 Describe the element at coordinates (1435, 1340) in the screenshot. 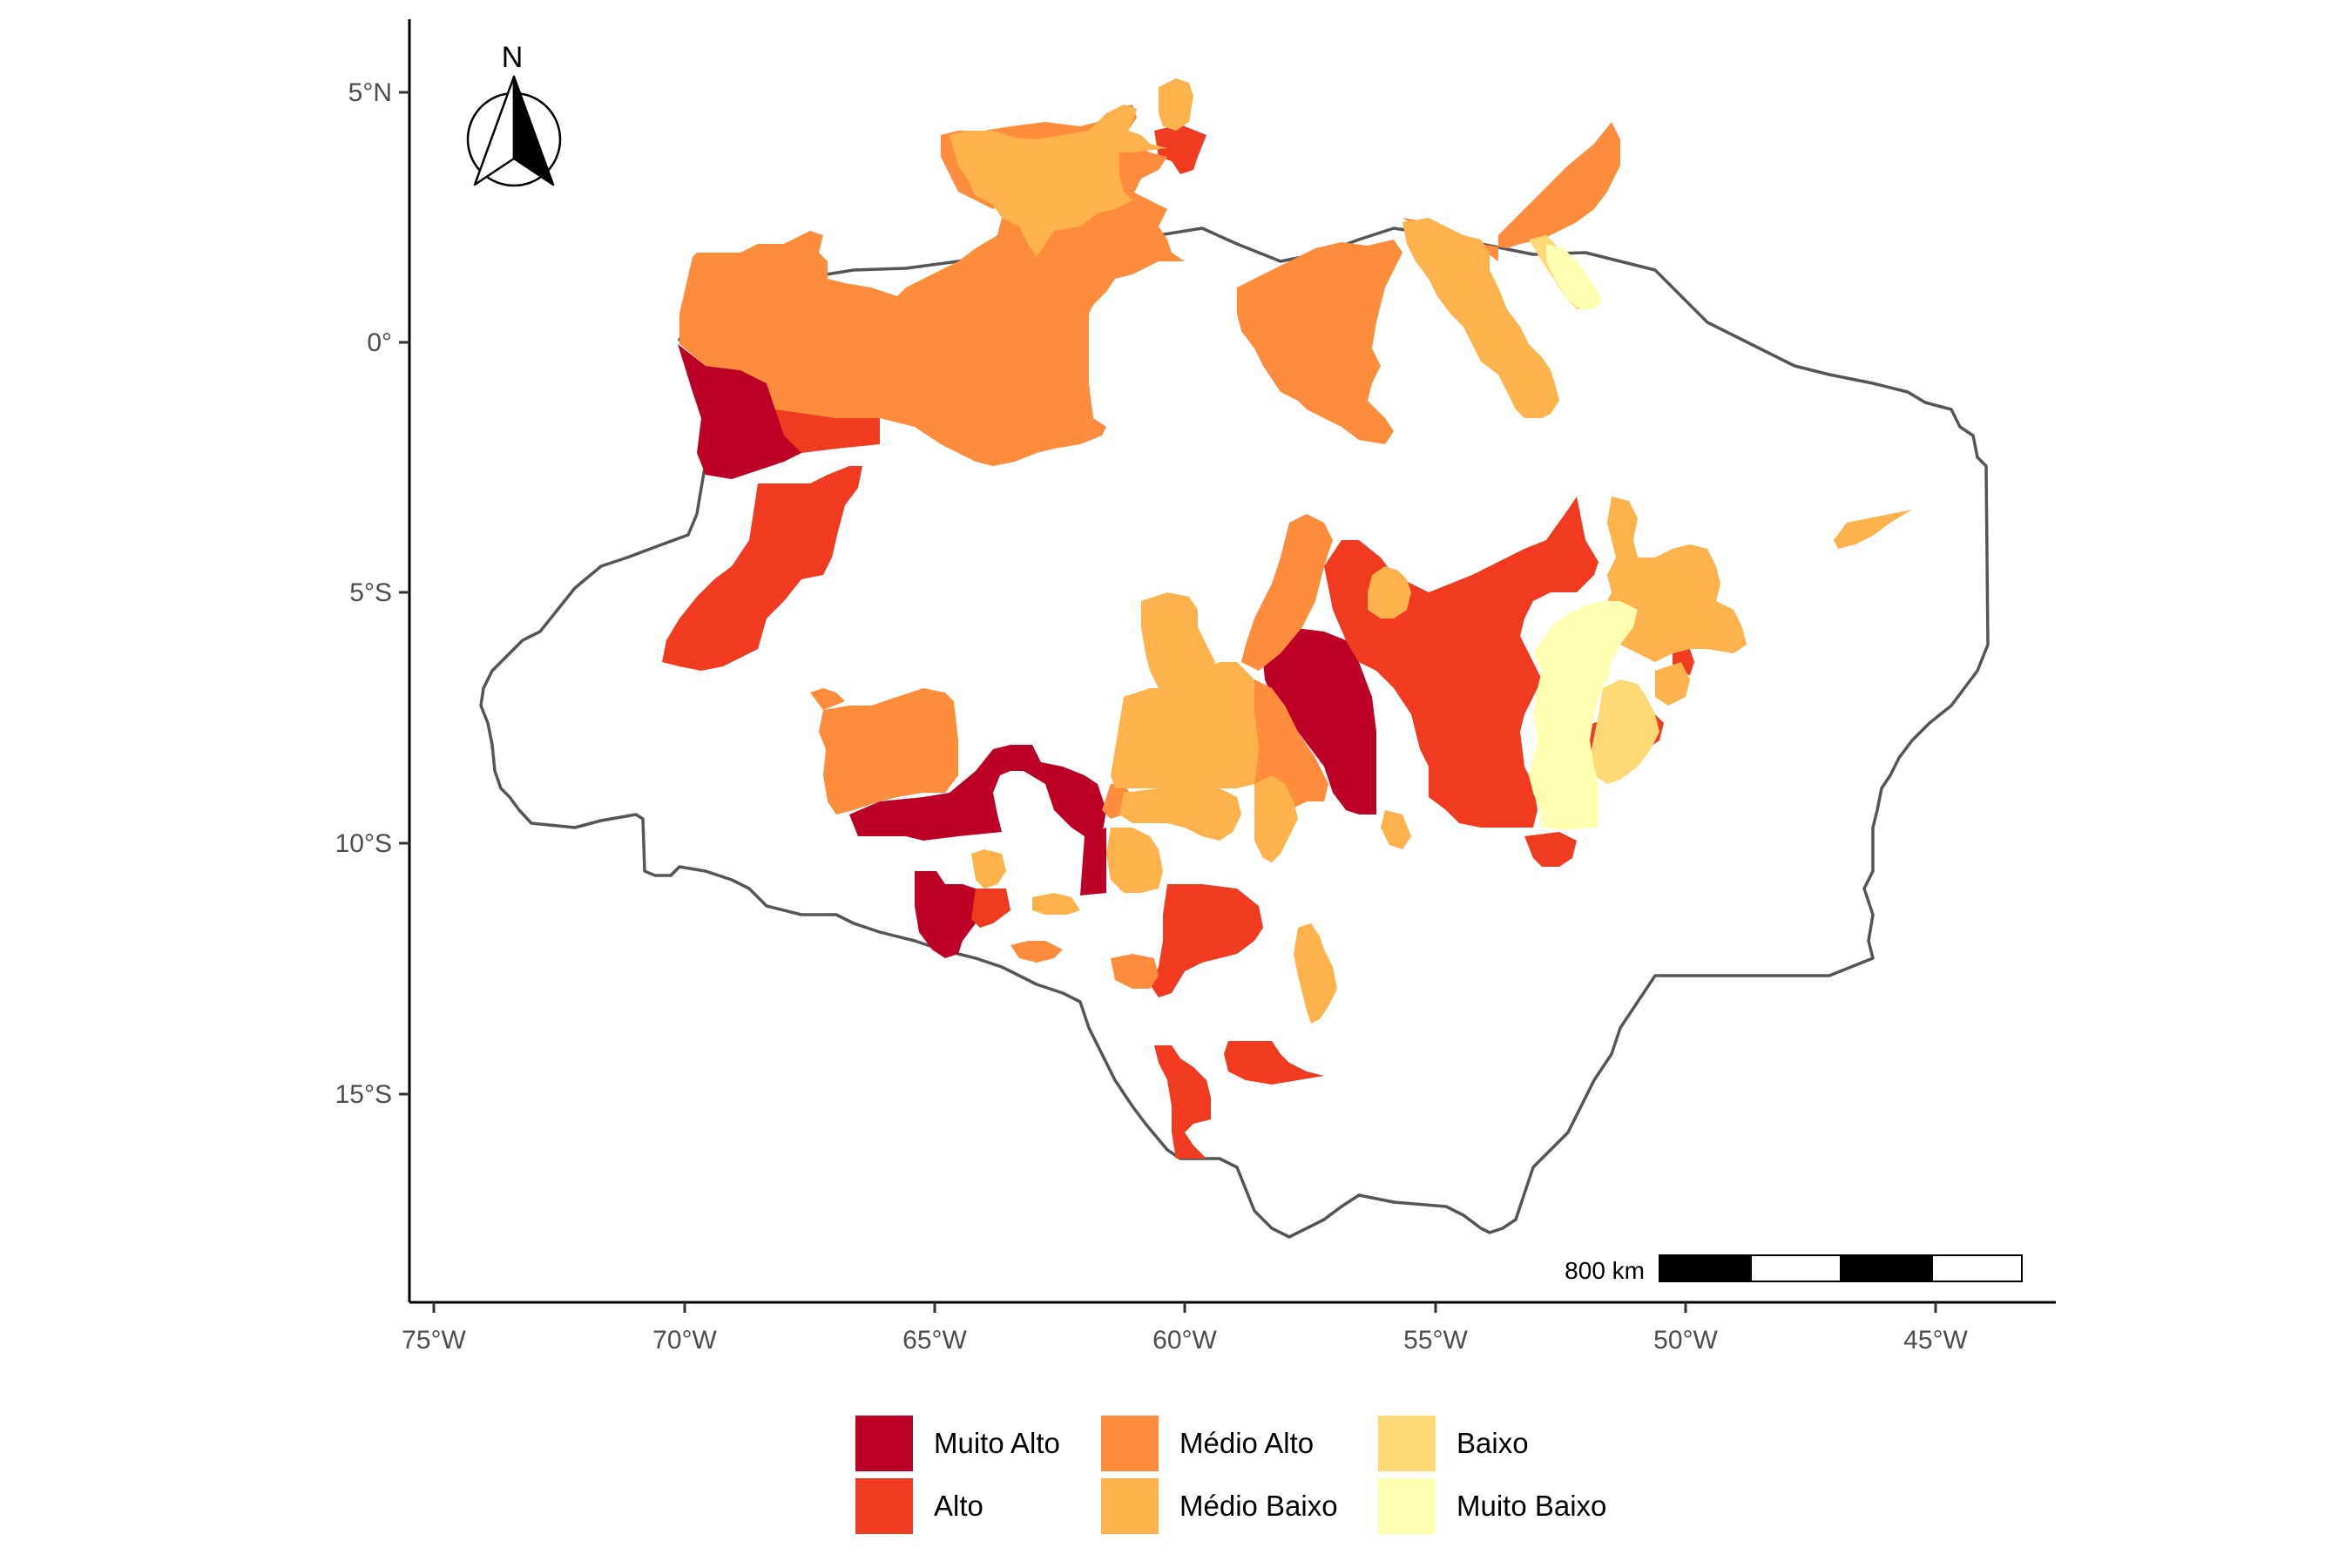

I see `x-tick-label: 55°W` at that location.